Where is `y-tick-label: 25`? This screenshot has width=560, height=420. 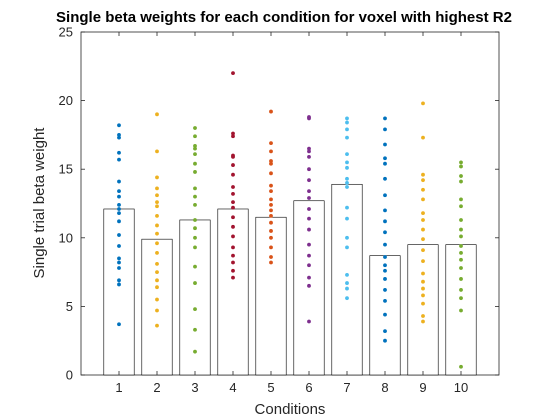
y-tick-label: 25 is located at coordinates (66, 32).